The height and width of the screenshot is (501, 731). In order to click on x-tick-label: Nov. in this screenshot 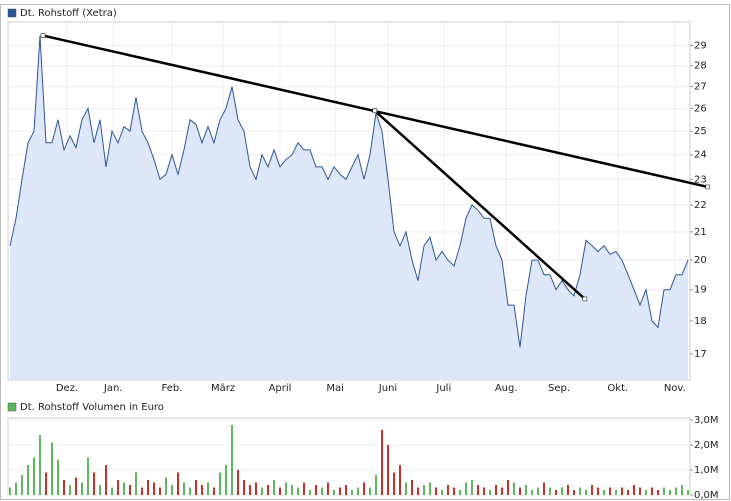, I will do `click(675, 388)`.